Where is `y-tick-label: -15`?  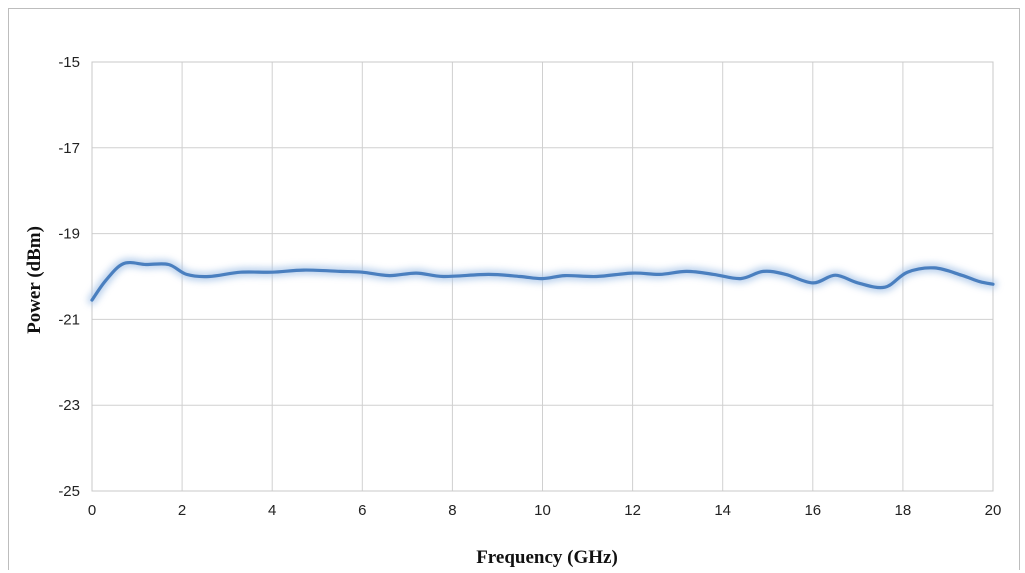 y-tick-label: -15 is located at coordinates (69, 62).